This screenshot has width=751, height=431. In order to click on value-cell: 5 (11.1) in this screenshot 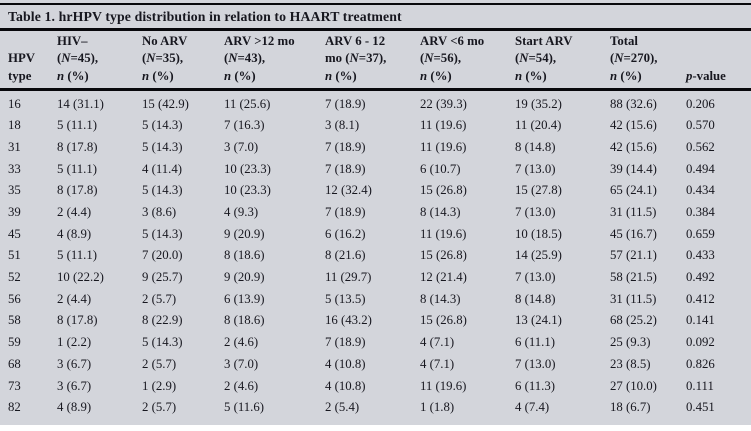, I will do `click(77, 255)`.